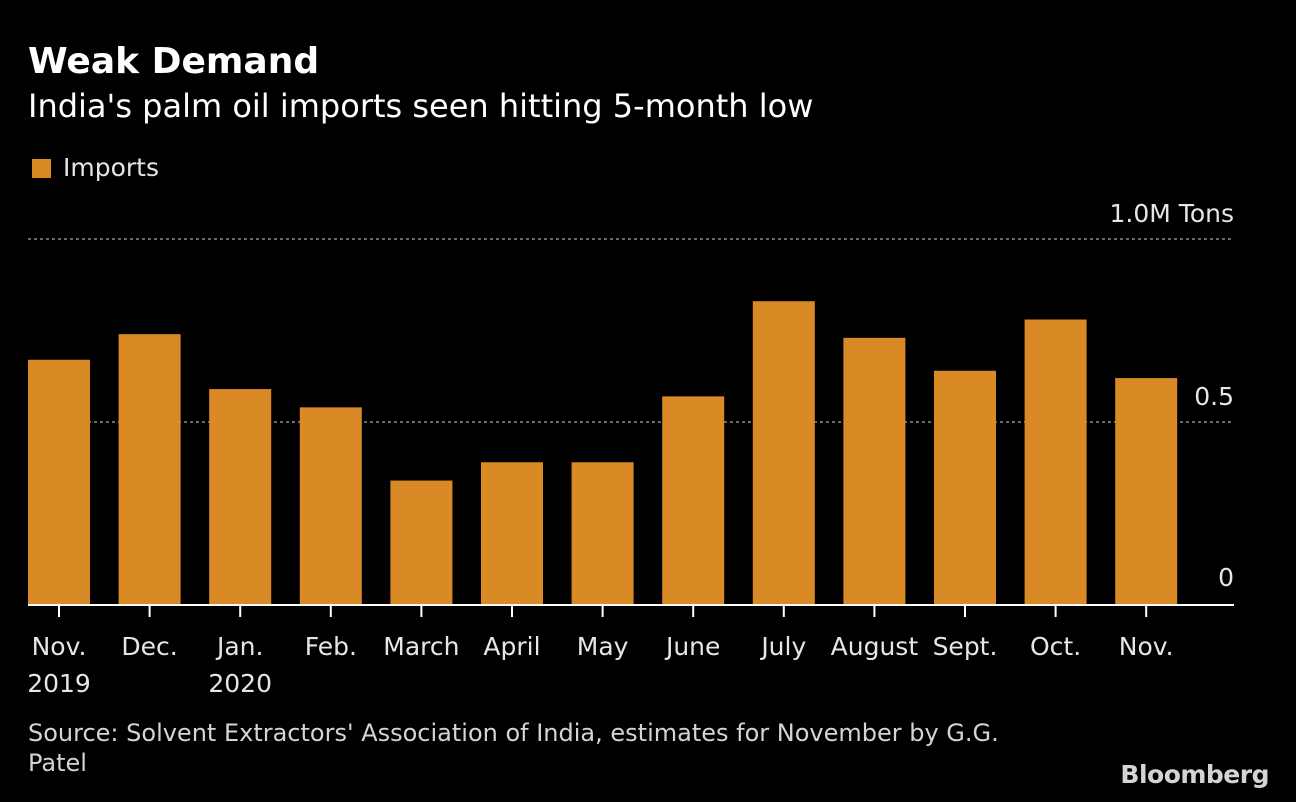 Image resolution: width=1296 pixels, height=802 pixels. I want to click on x-label-7-0: June, so click(692, 646).